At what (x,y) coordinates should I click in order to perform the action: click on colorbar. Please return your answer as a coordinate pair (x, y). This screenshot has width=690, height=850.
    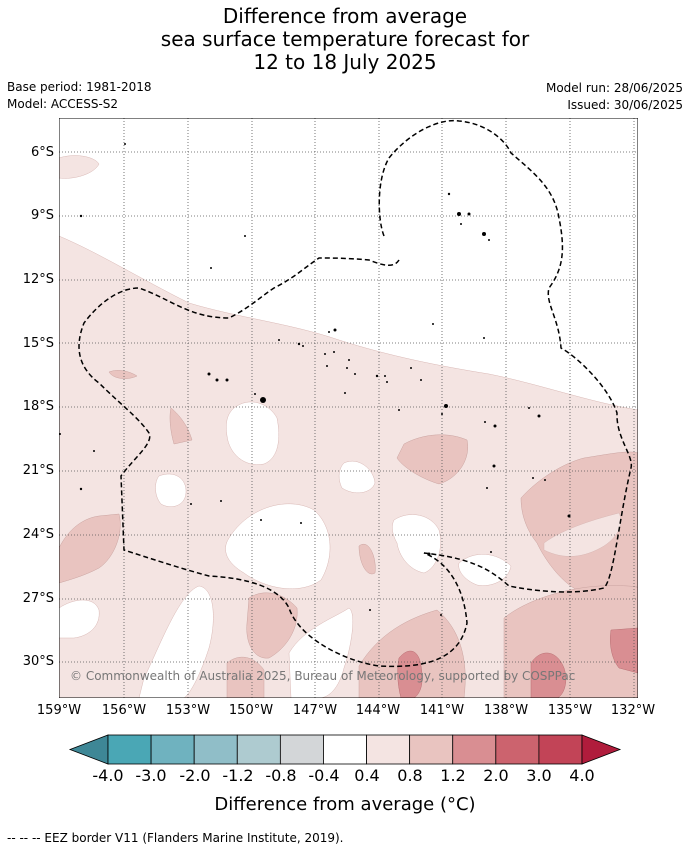
    Looking at the image, I should click on (345, 749).